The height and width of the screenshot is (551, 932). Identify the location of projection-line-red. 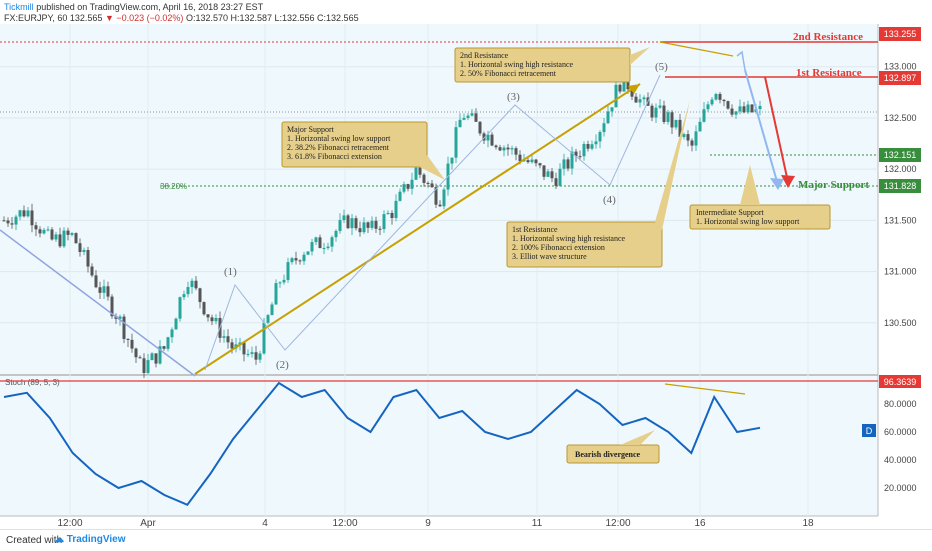
(776, 129).